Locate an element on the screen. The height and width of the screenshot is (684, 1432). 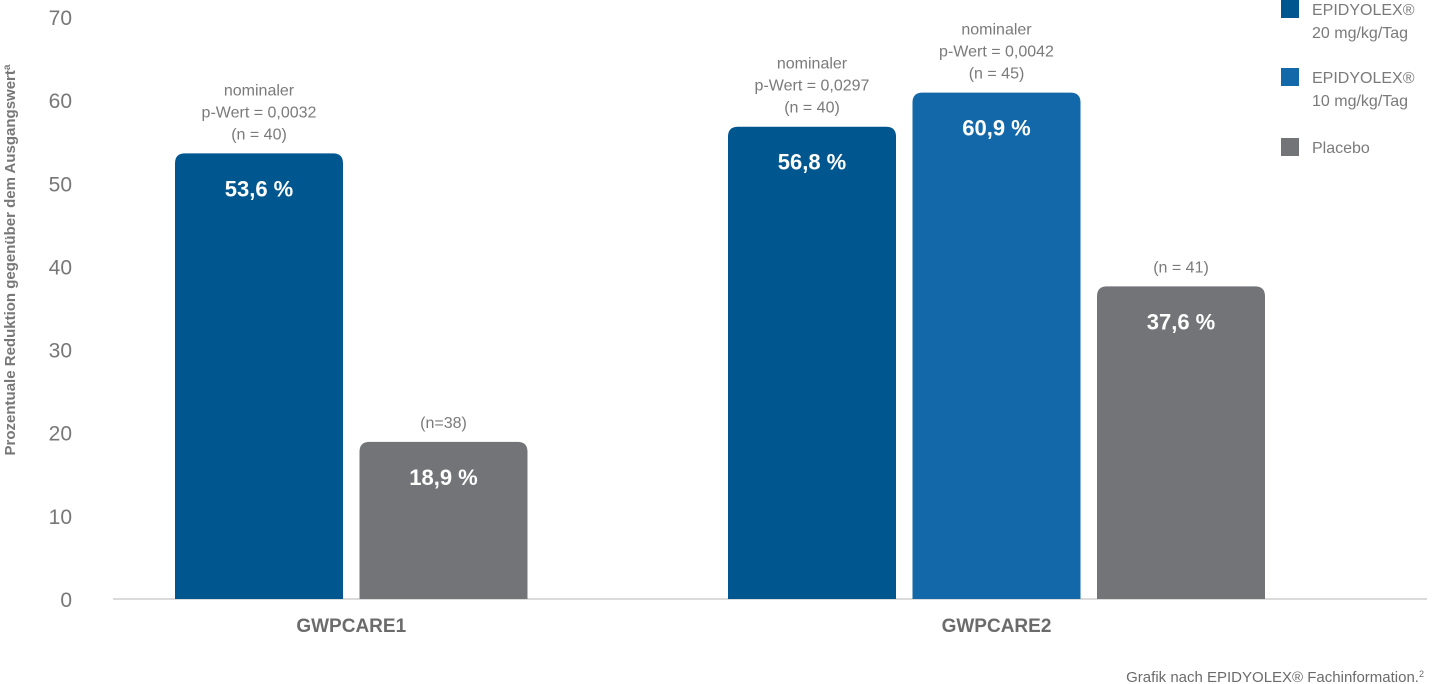
bar-value-label: 60,9 % is located at coordinates (996, 128).